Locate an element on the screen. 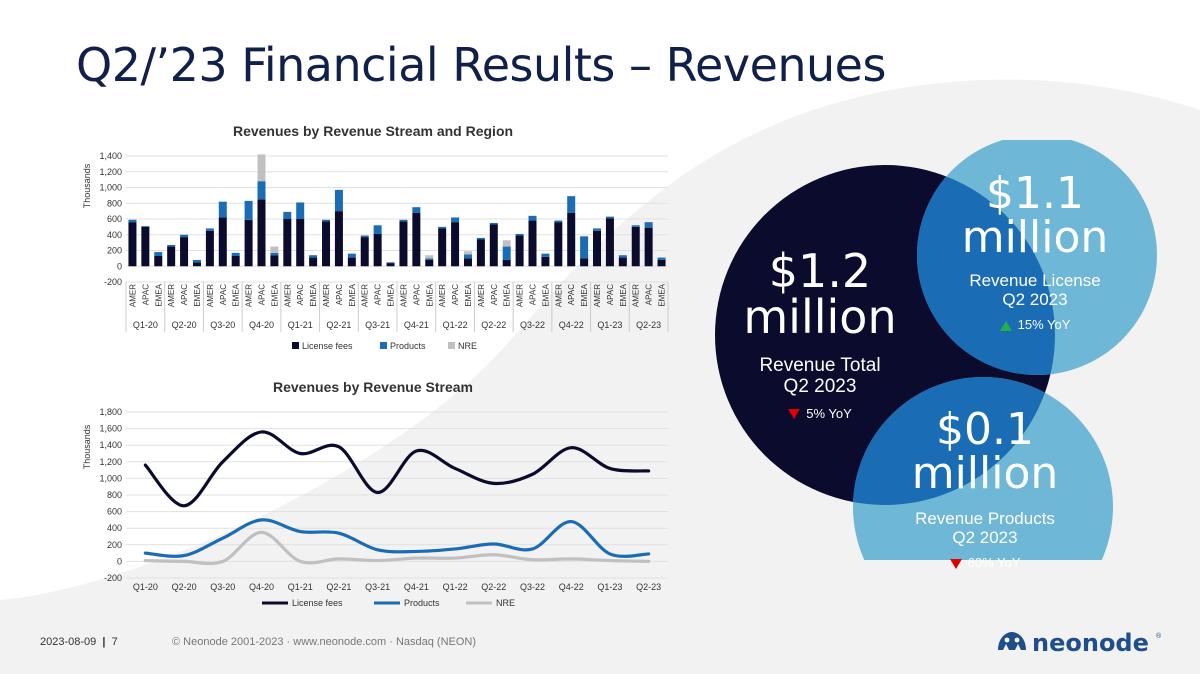 This screenshot has width=1200, height=674. chart2-xtick-label: Q4-20 is located at coordinates (261, 587).